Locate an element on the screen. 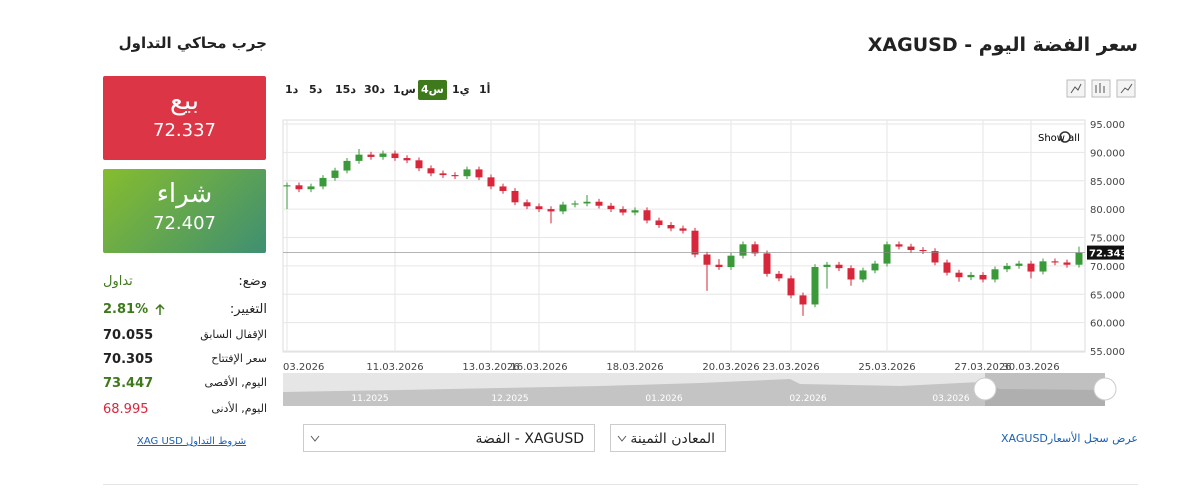 This screenshot has height=489, width=1200. chart-type-icons is located at coordinates (1101, 88).